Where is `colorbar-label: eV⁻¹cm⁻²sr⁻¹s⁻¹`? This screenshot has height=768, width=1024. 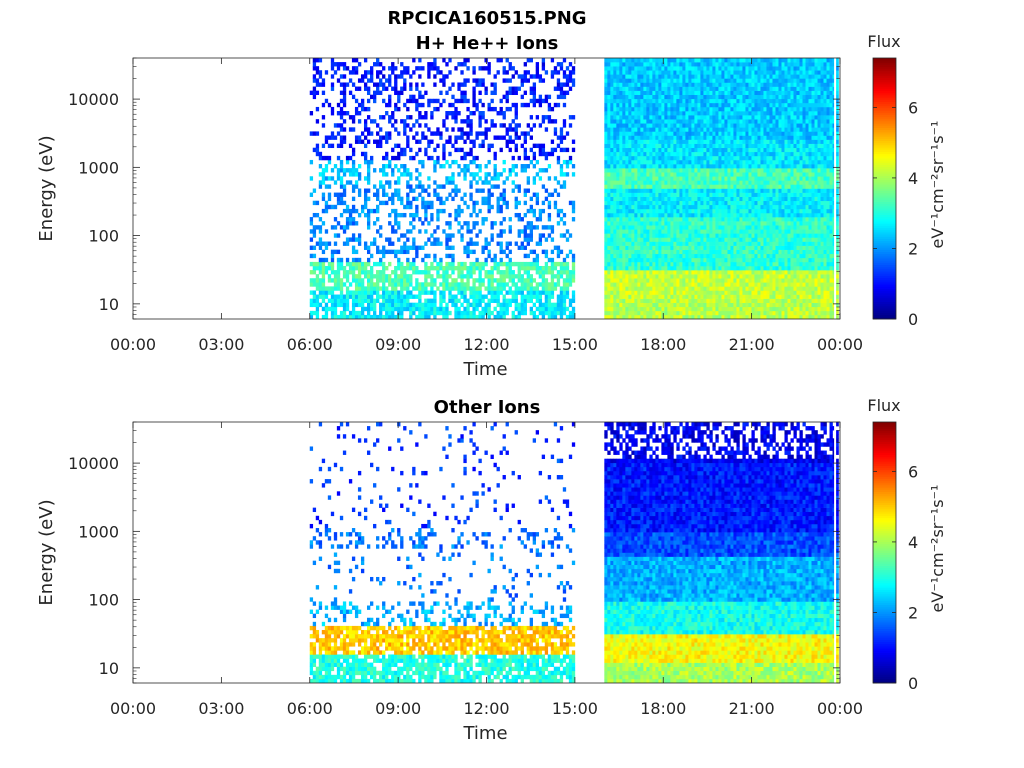 colorbar-label: eV⁻¹cm⁻²sr⁻¹s⁻¹ is located at coordinates (937, 185).